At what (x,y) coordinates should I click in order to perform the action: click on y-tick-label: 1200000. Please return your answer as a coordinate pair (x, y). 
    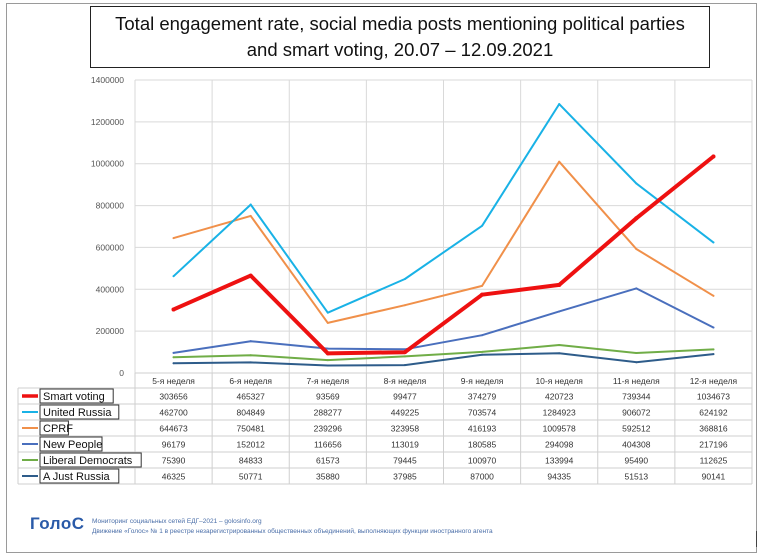
    Looking at the image, I should click on (107, 122).